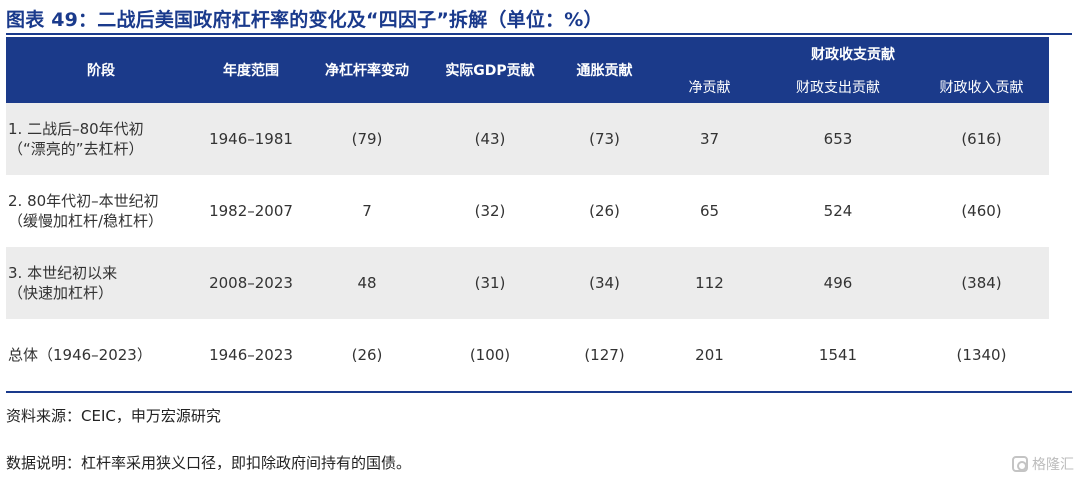  What do you see at coordinates (367, 139) in the screenshot?
I see `net-leverage-change-cell: (79)` at bounding box center [367, 139].